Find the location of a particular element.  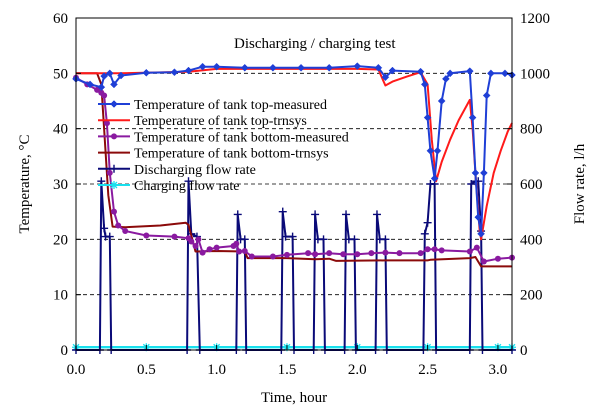

x-tick-label-6: 3.0 is located at coordinates (498, 370).